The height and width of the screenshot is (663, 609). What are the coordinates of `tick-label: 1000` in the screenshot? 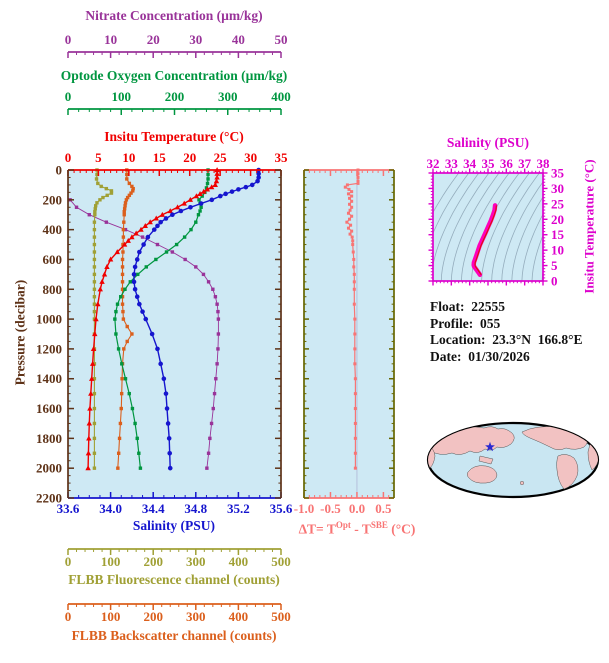 It's located at (49, 319).